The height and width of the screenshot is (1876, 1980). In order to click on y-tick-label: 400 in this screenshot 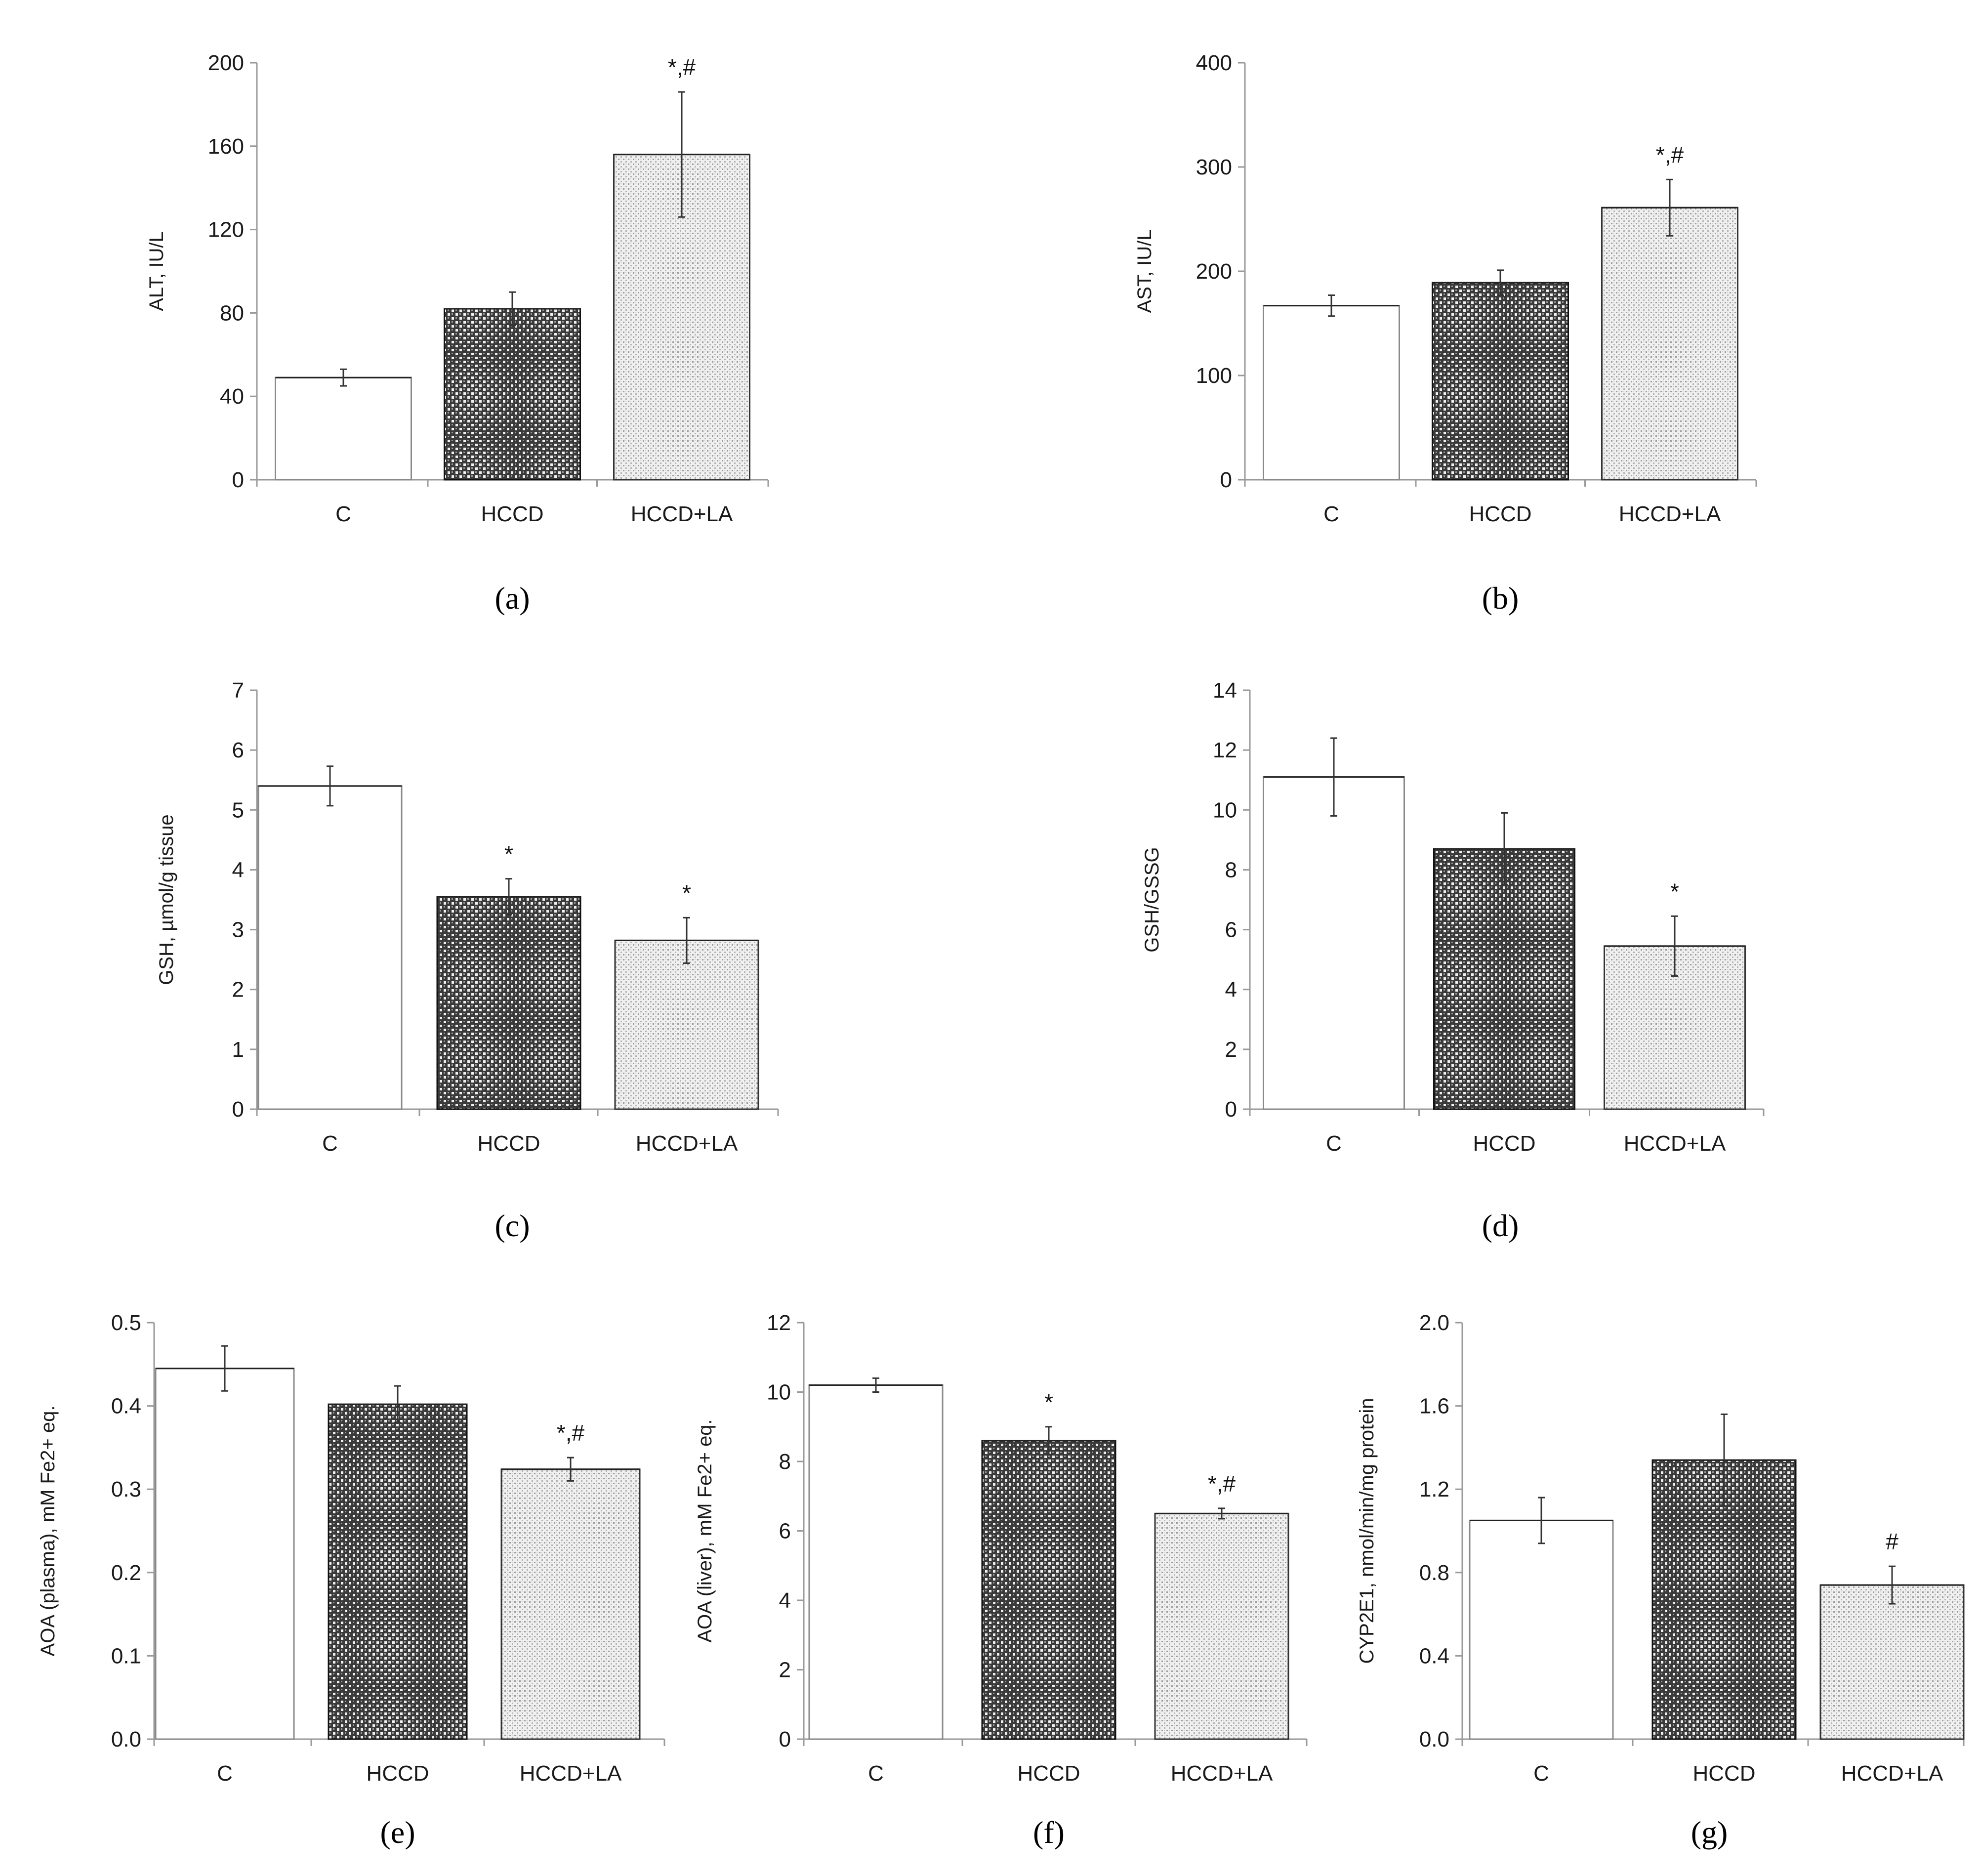, I will do `click(1214, 63)`.